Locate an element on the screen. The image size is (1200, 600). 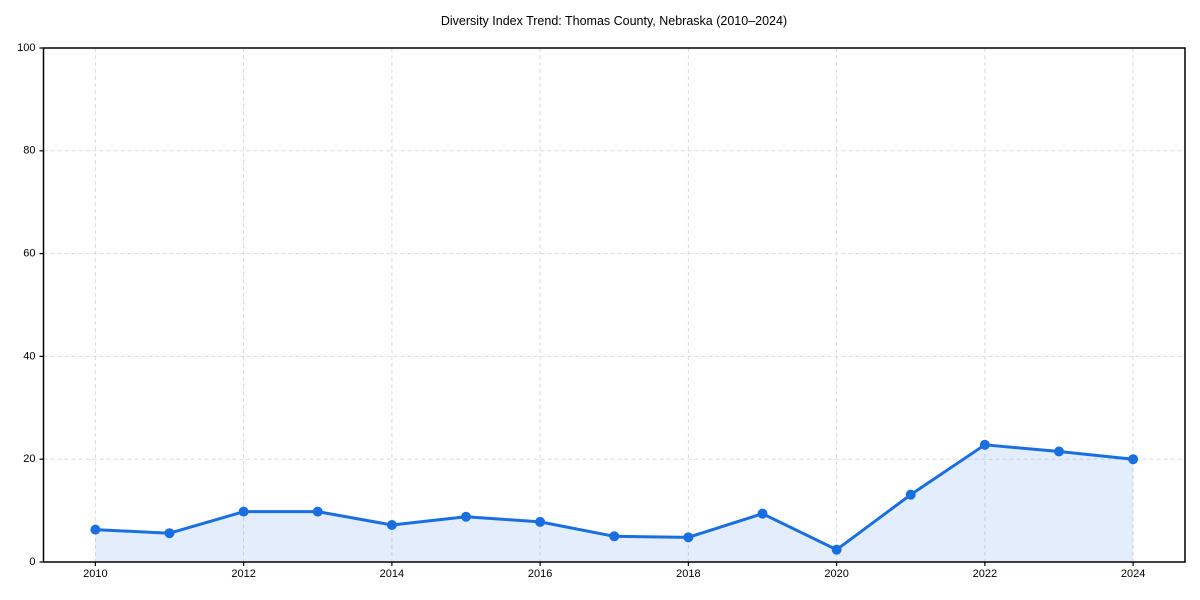
x-axis-tick-label: 2010 is located at coordinates (95, 574).